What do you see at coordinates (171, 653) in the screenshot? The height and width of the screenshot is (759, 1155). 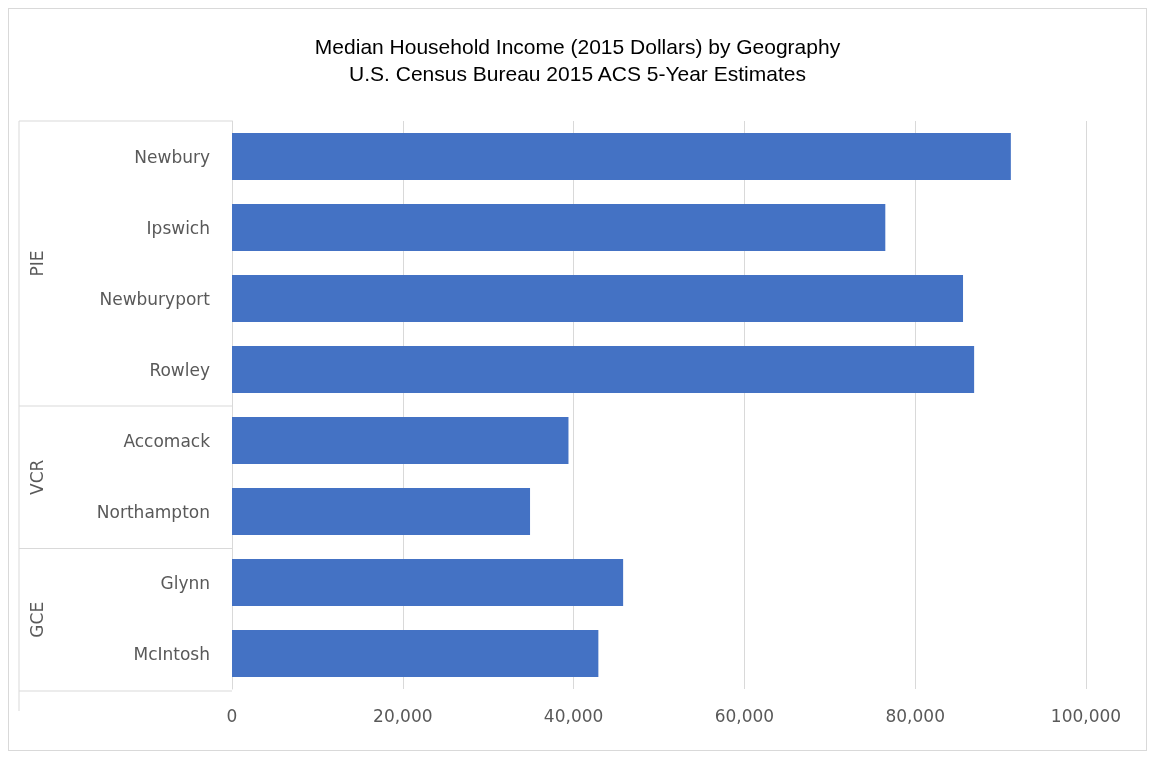 I see `y-tick-label: McIntosh` at bounding box center [171, 653].